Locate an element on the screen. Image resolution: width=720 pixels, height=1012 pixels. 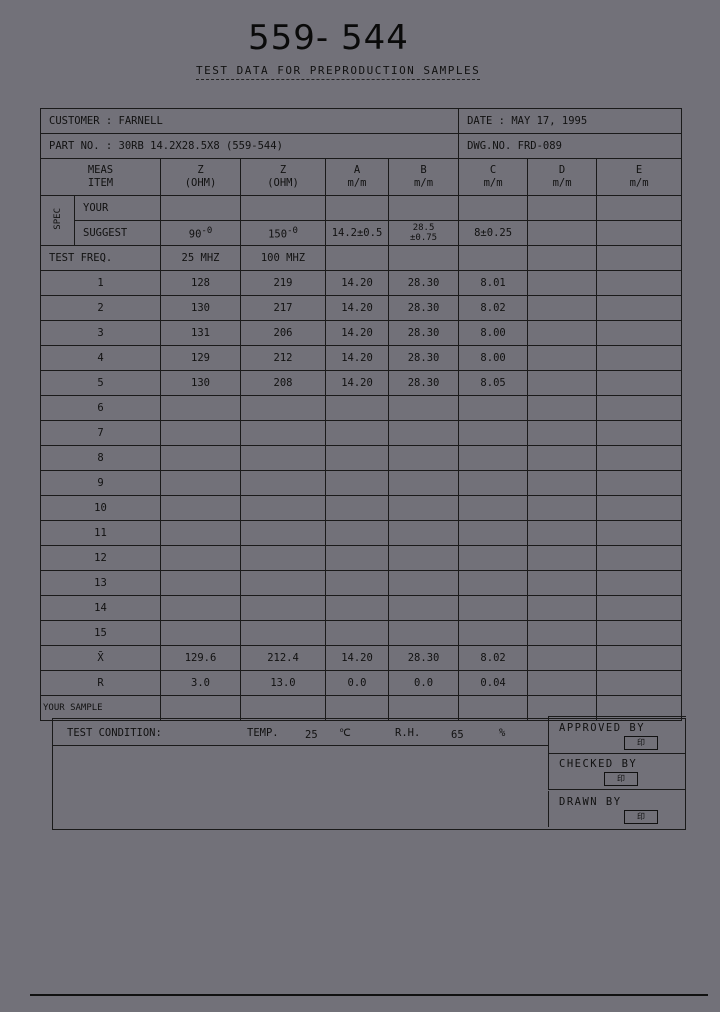
spec-your: YOUR is located at coordinates (117, 208).